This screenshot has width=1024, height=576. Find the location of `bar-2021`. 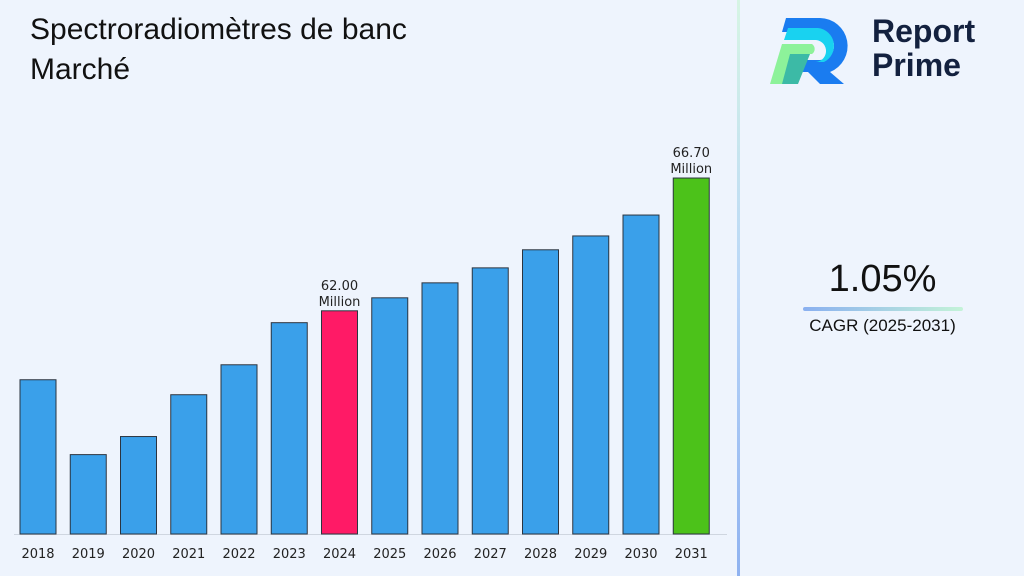

bar-2021 is located at coordinates (189, 464).